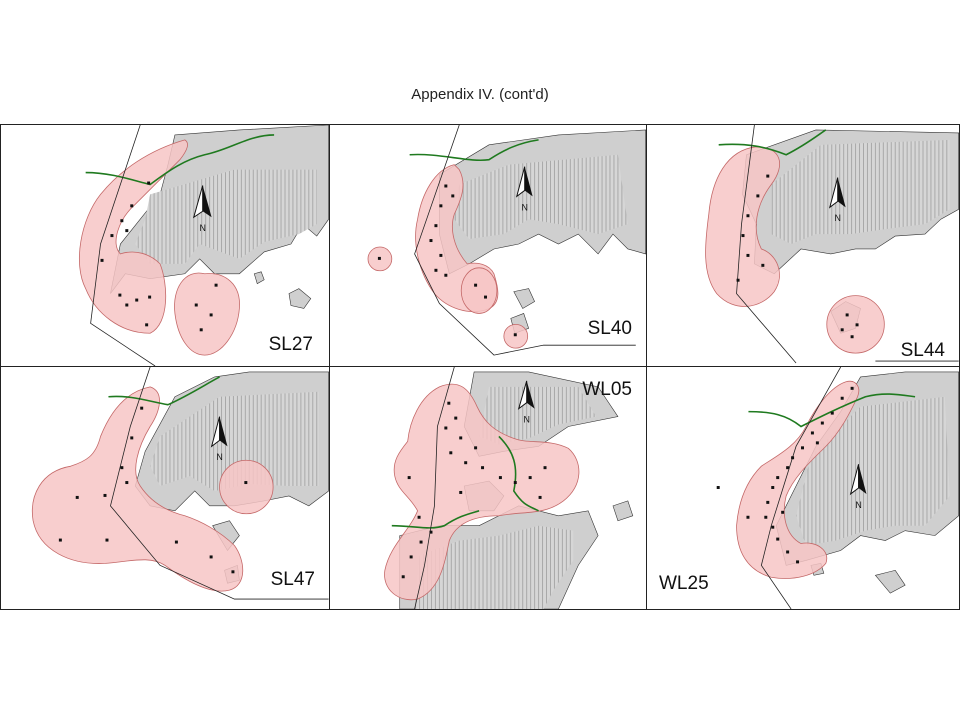 The height and width of the screenshot is (720, 960). I want to click on map-wl05: N, so click(509, 488).